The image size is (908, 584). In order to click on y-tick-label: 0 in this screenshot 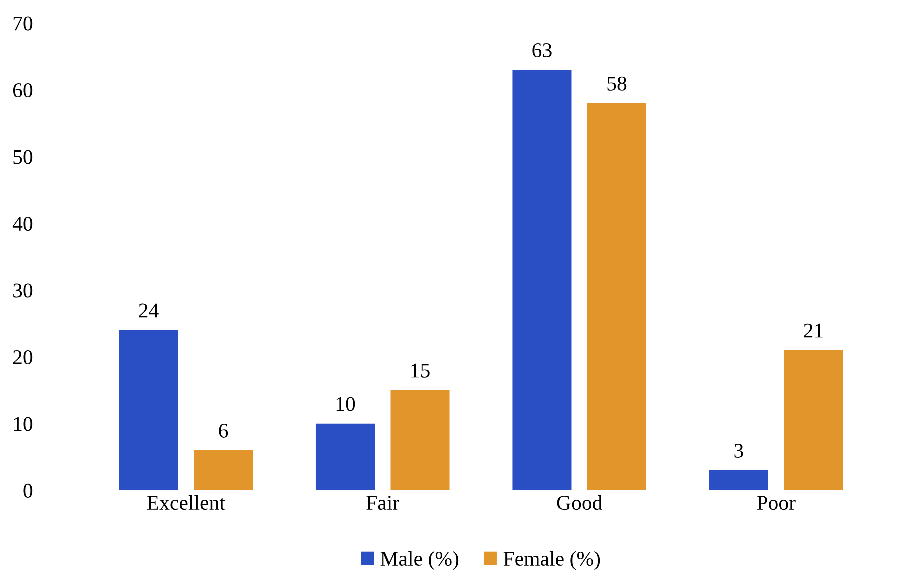, I will do `click(28, 491)`.